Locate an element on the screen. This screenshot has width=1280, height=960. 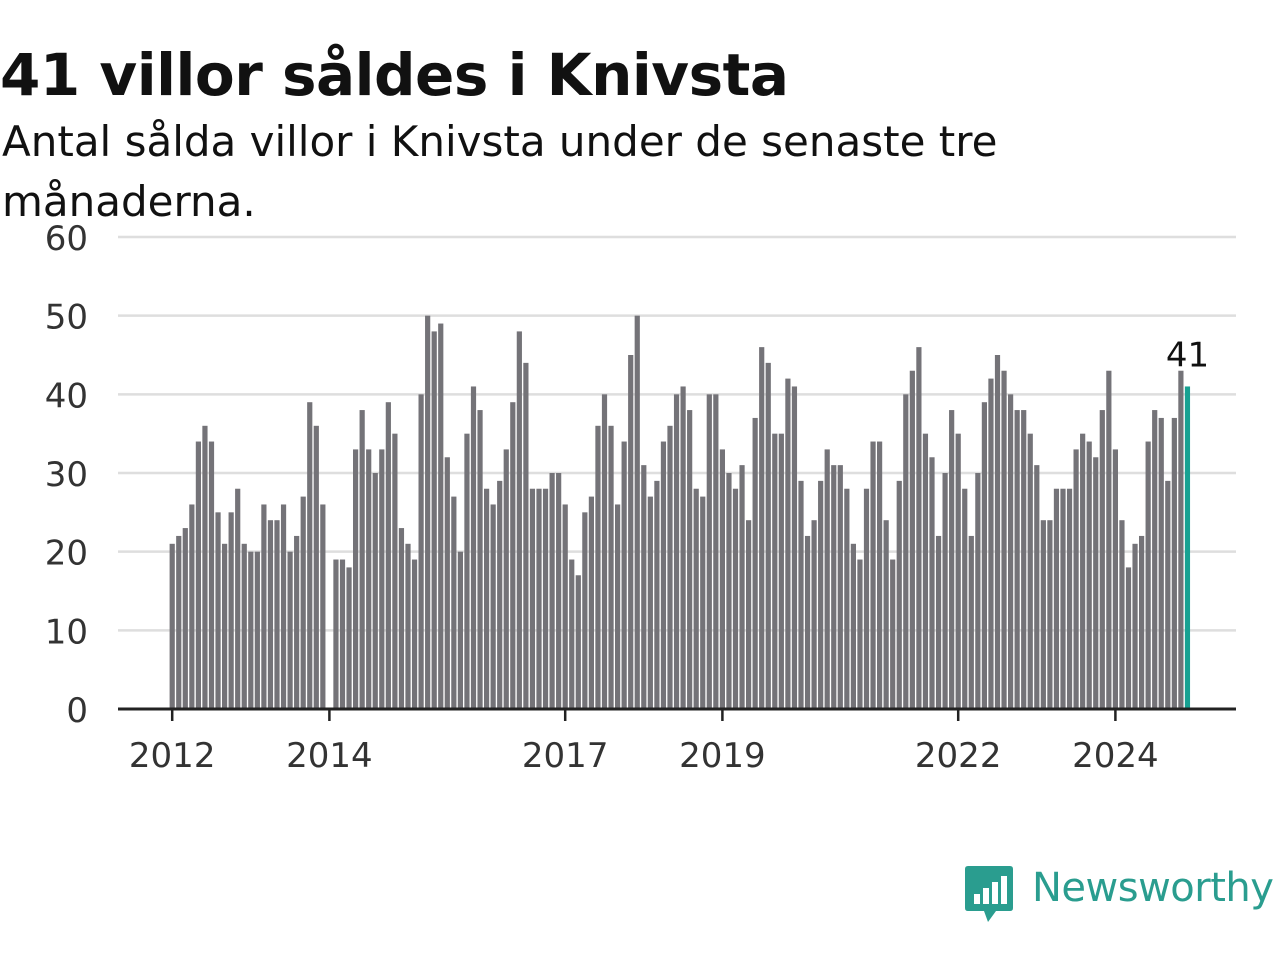
x-tick-label: 2019 is located at coordinates (722, 756).